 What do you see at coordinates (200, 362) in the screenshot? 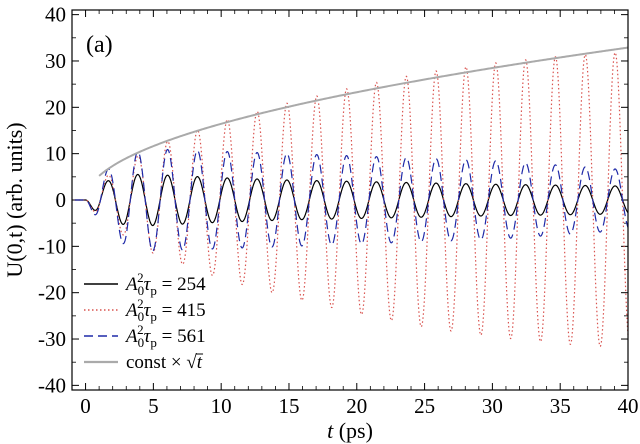
I see `legend-sqrt-var: t` at bounding box center [200, 362].